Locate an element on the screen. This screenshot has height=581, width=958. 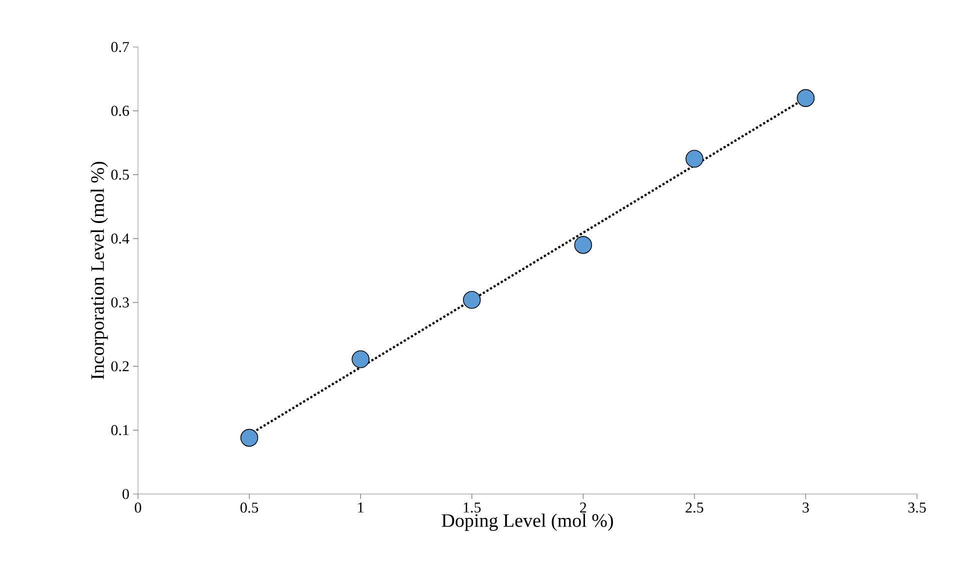
x-tick-label: 2.5 is located at coordinates (695, 507).